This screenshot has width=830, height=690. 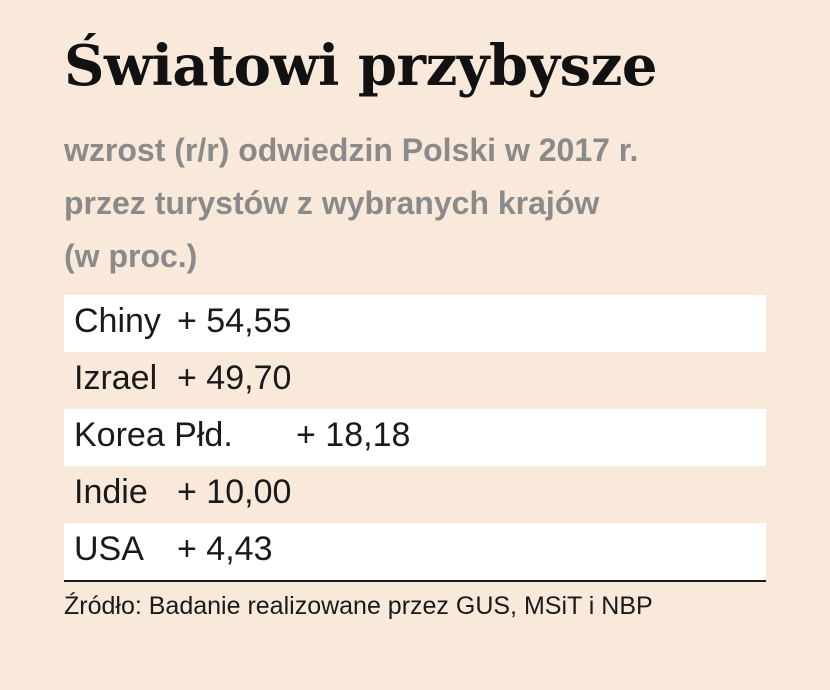 I want to click on subtitle-line-2: przez turystów z wybranych krajów, so click(x=332, y=203).